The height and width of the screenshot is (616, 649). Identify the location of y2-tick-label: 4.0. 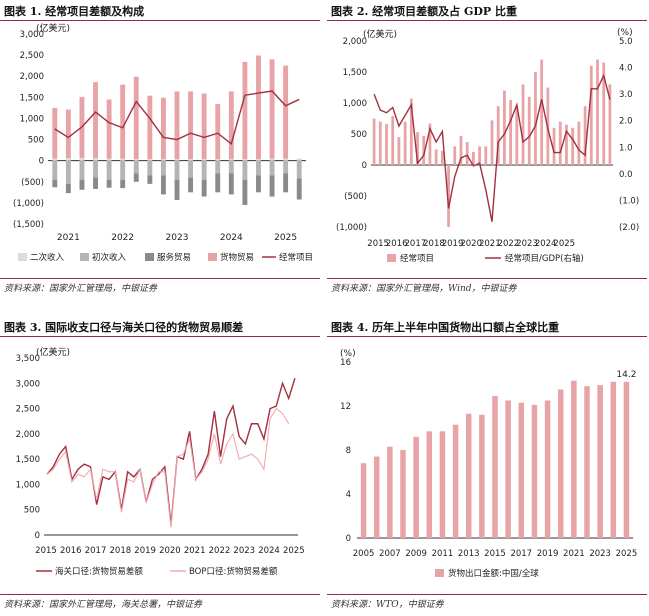
(626, 69).